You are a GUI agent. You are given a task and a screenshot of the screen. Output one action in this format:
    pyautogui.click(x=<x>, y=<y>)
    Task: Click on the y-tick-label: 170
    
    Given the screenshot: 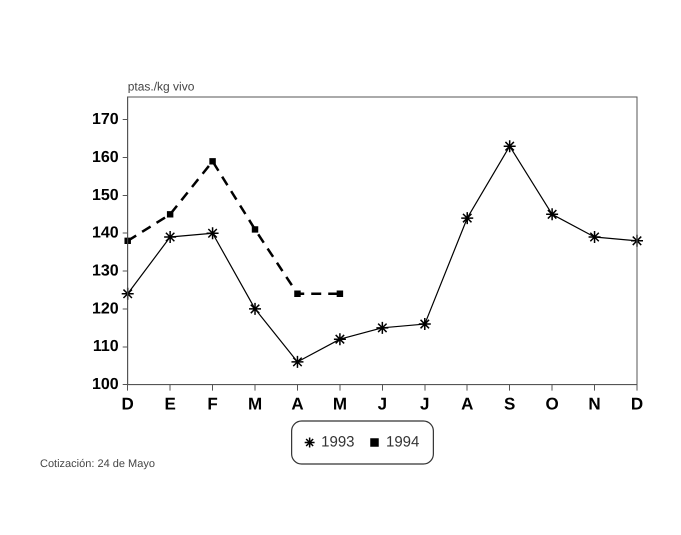 What is the action you would take?
    pyautogui.click(x=105, y=119)
    